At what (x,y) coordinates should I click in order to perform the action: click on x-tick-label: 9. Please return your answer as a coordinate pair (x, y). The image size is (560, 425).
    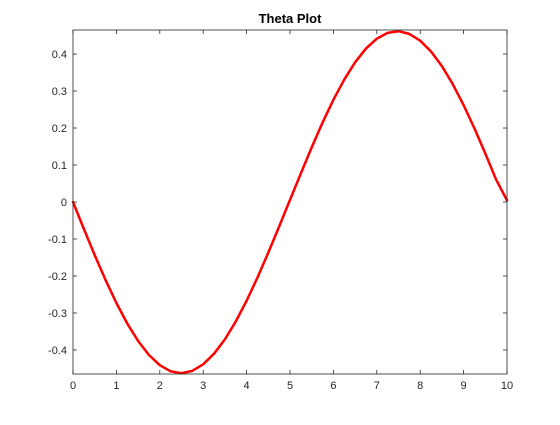
    Looking at the image, I should click on (464, 386).